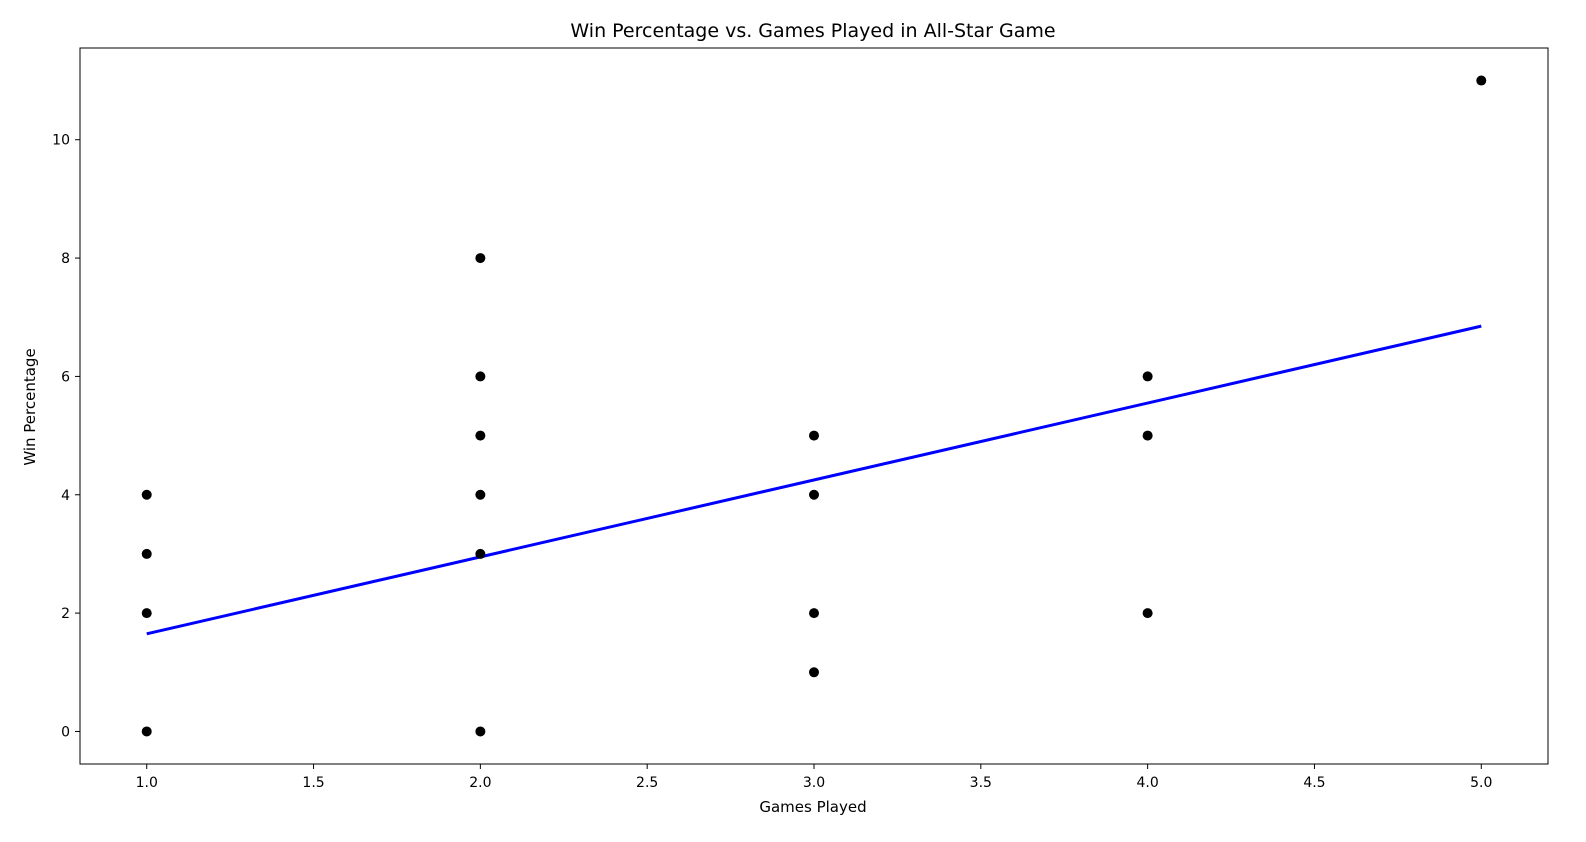  Describe the element at coordinates (313, 783) in the screenshot. I see `x-tick-label: 1.5` at that location.